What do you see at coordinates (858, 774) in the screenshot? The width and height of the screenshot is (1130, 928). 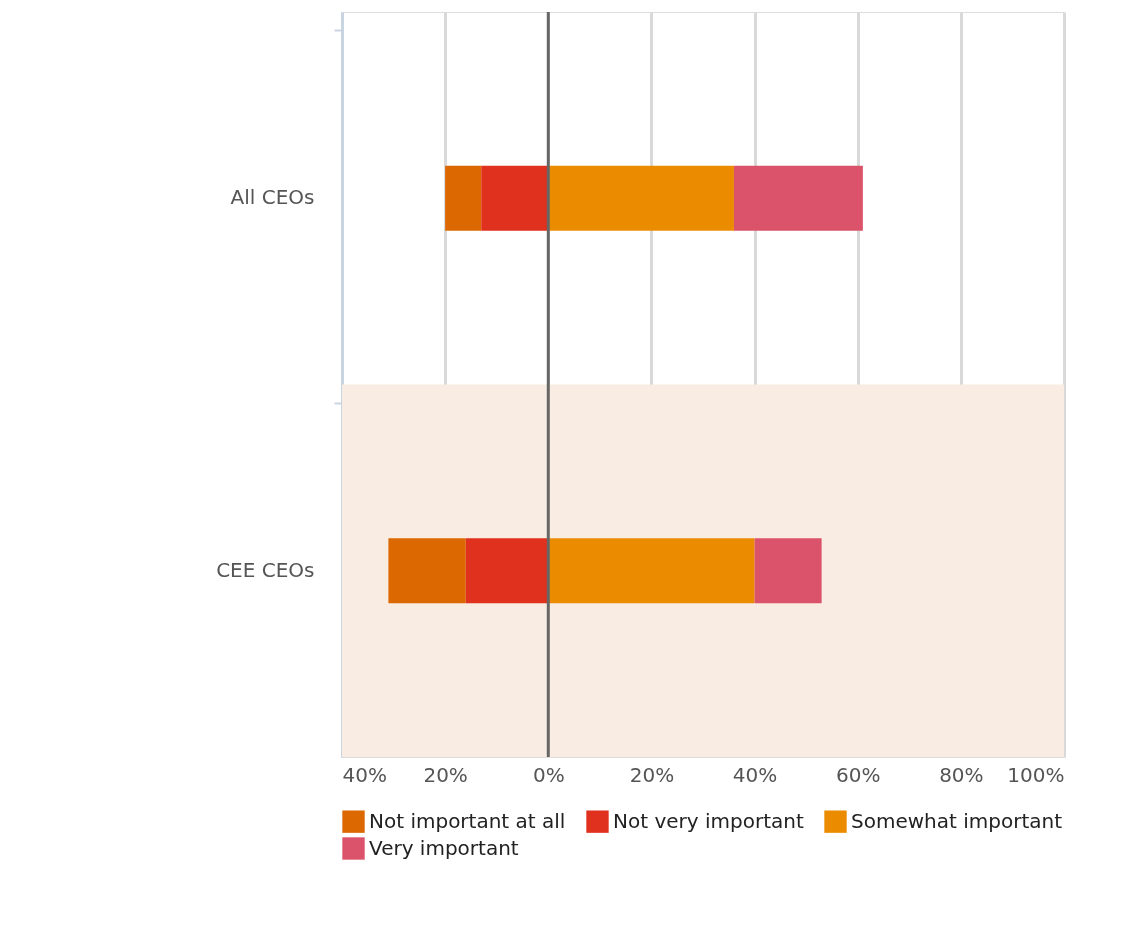 I see `x-tick-label: 60%` at bounding box center [858, 774].